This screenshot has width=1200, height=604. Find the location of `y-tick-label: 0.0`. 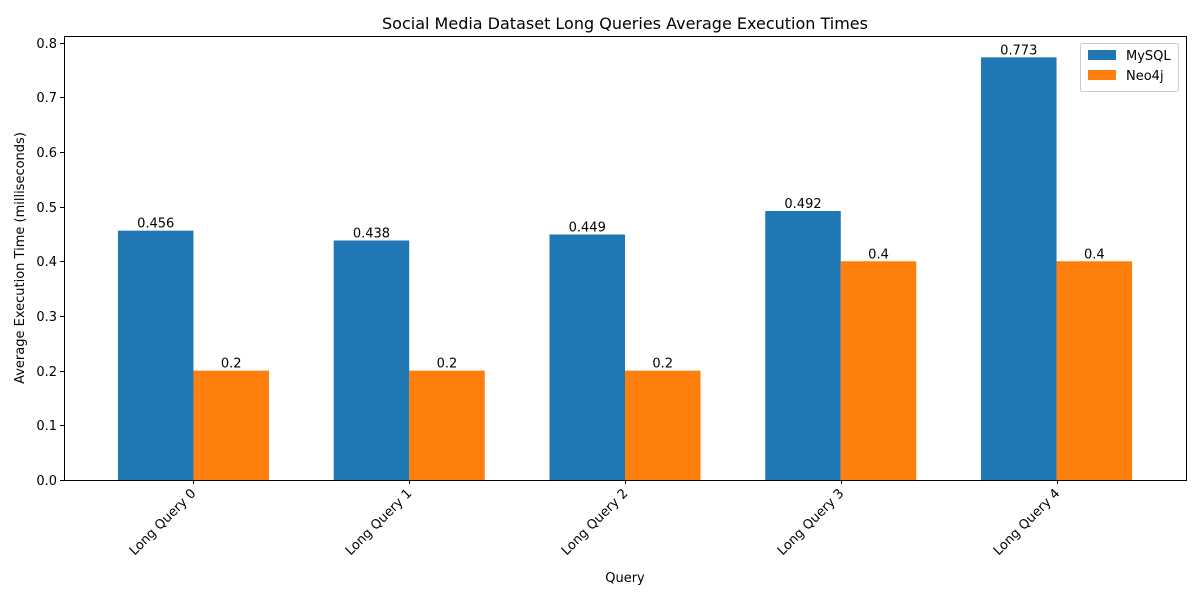

y-tick-label: 0.0 is located at coordinates (46, 481).